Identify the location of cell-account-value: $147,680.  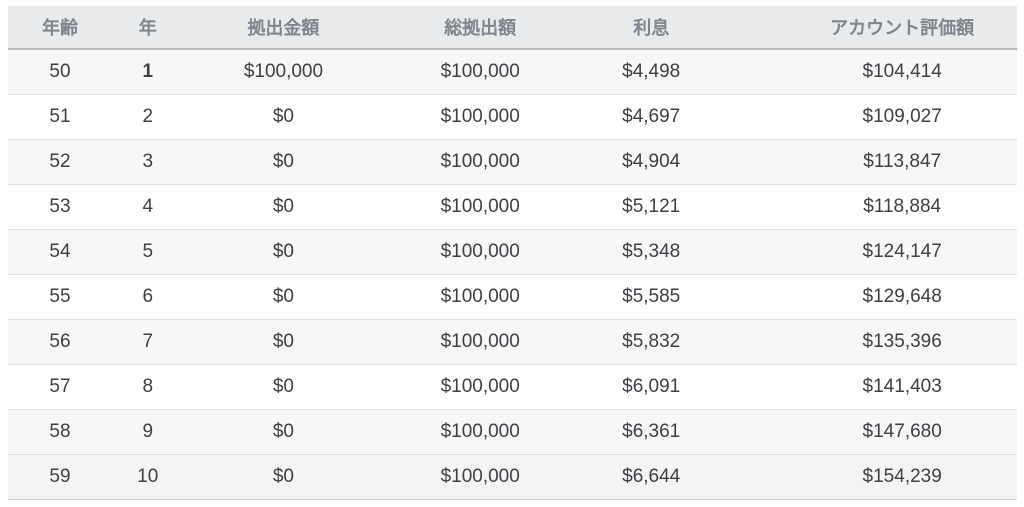
(871, 432).